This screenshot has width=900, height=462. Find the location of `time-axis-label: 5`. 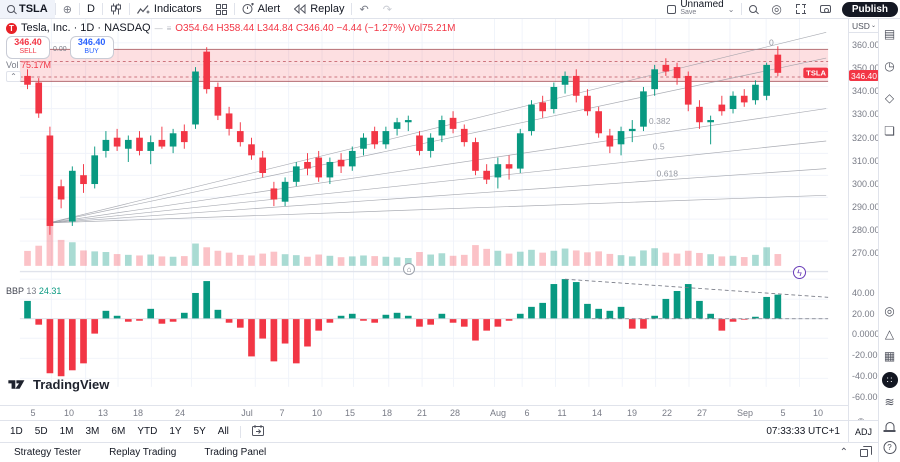

time-axis-label: 5 is located at coordinates (783, 413).